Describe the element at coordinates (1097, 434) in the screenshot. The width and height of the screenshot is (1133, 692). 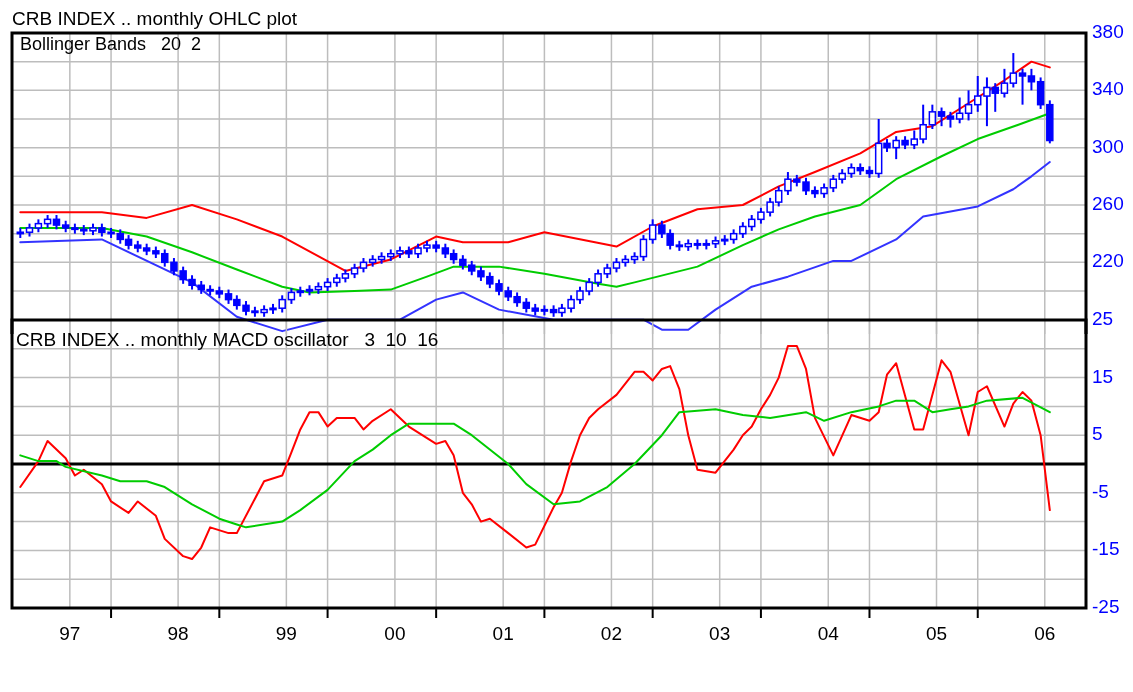
I see `y-tick-label: 5` at that location.